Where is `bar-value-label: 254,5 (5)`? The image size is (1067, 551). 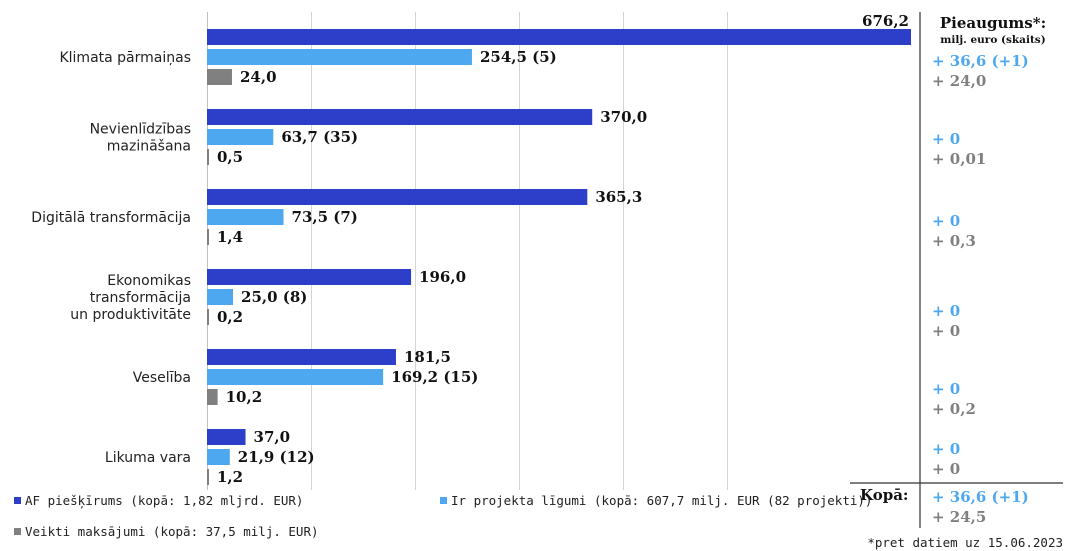
bar-value-label: 254,5 (5) is located at coordinates (518, 57).